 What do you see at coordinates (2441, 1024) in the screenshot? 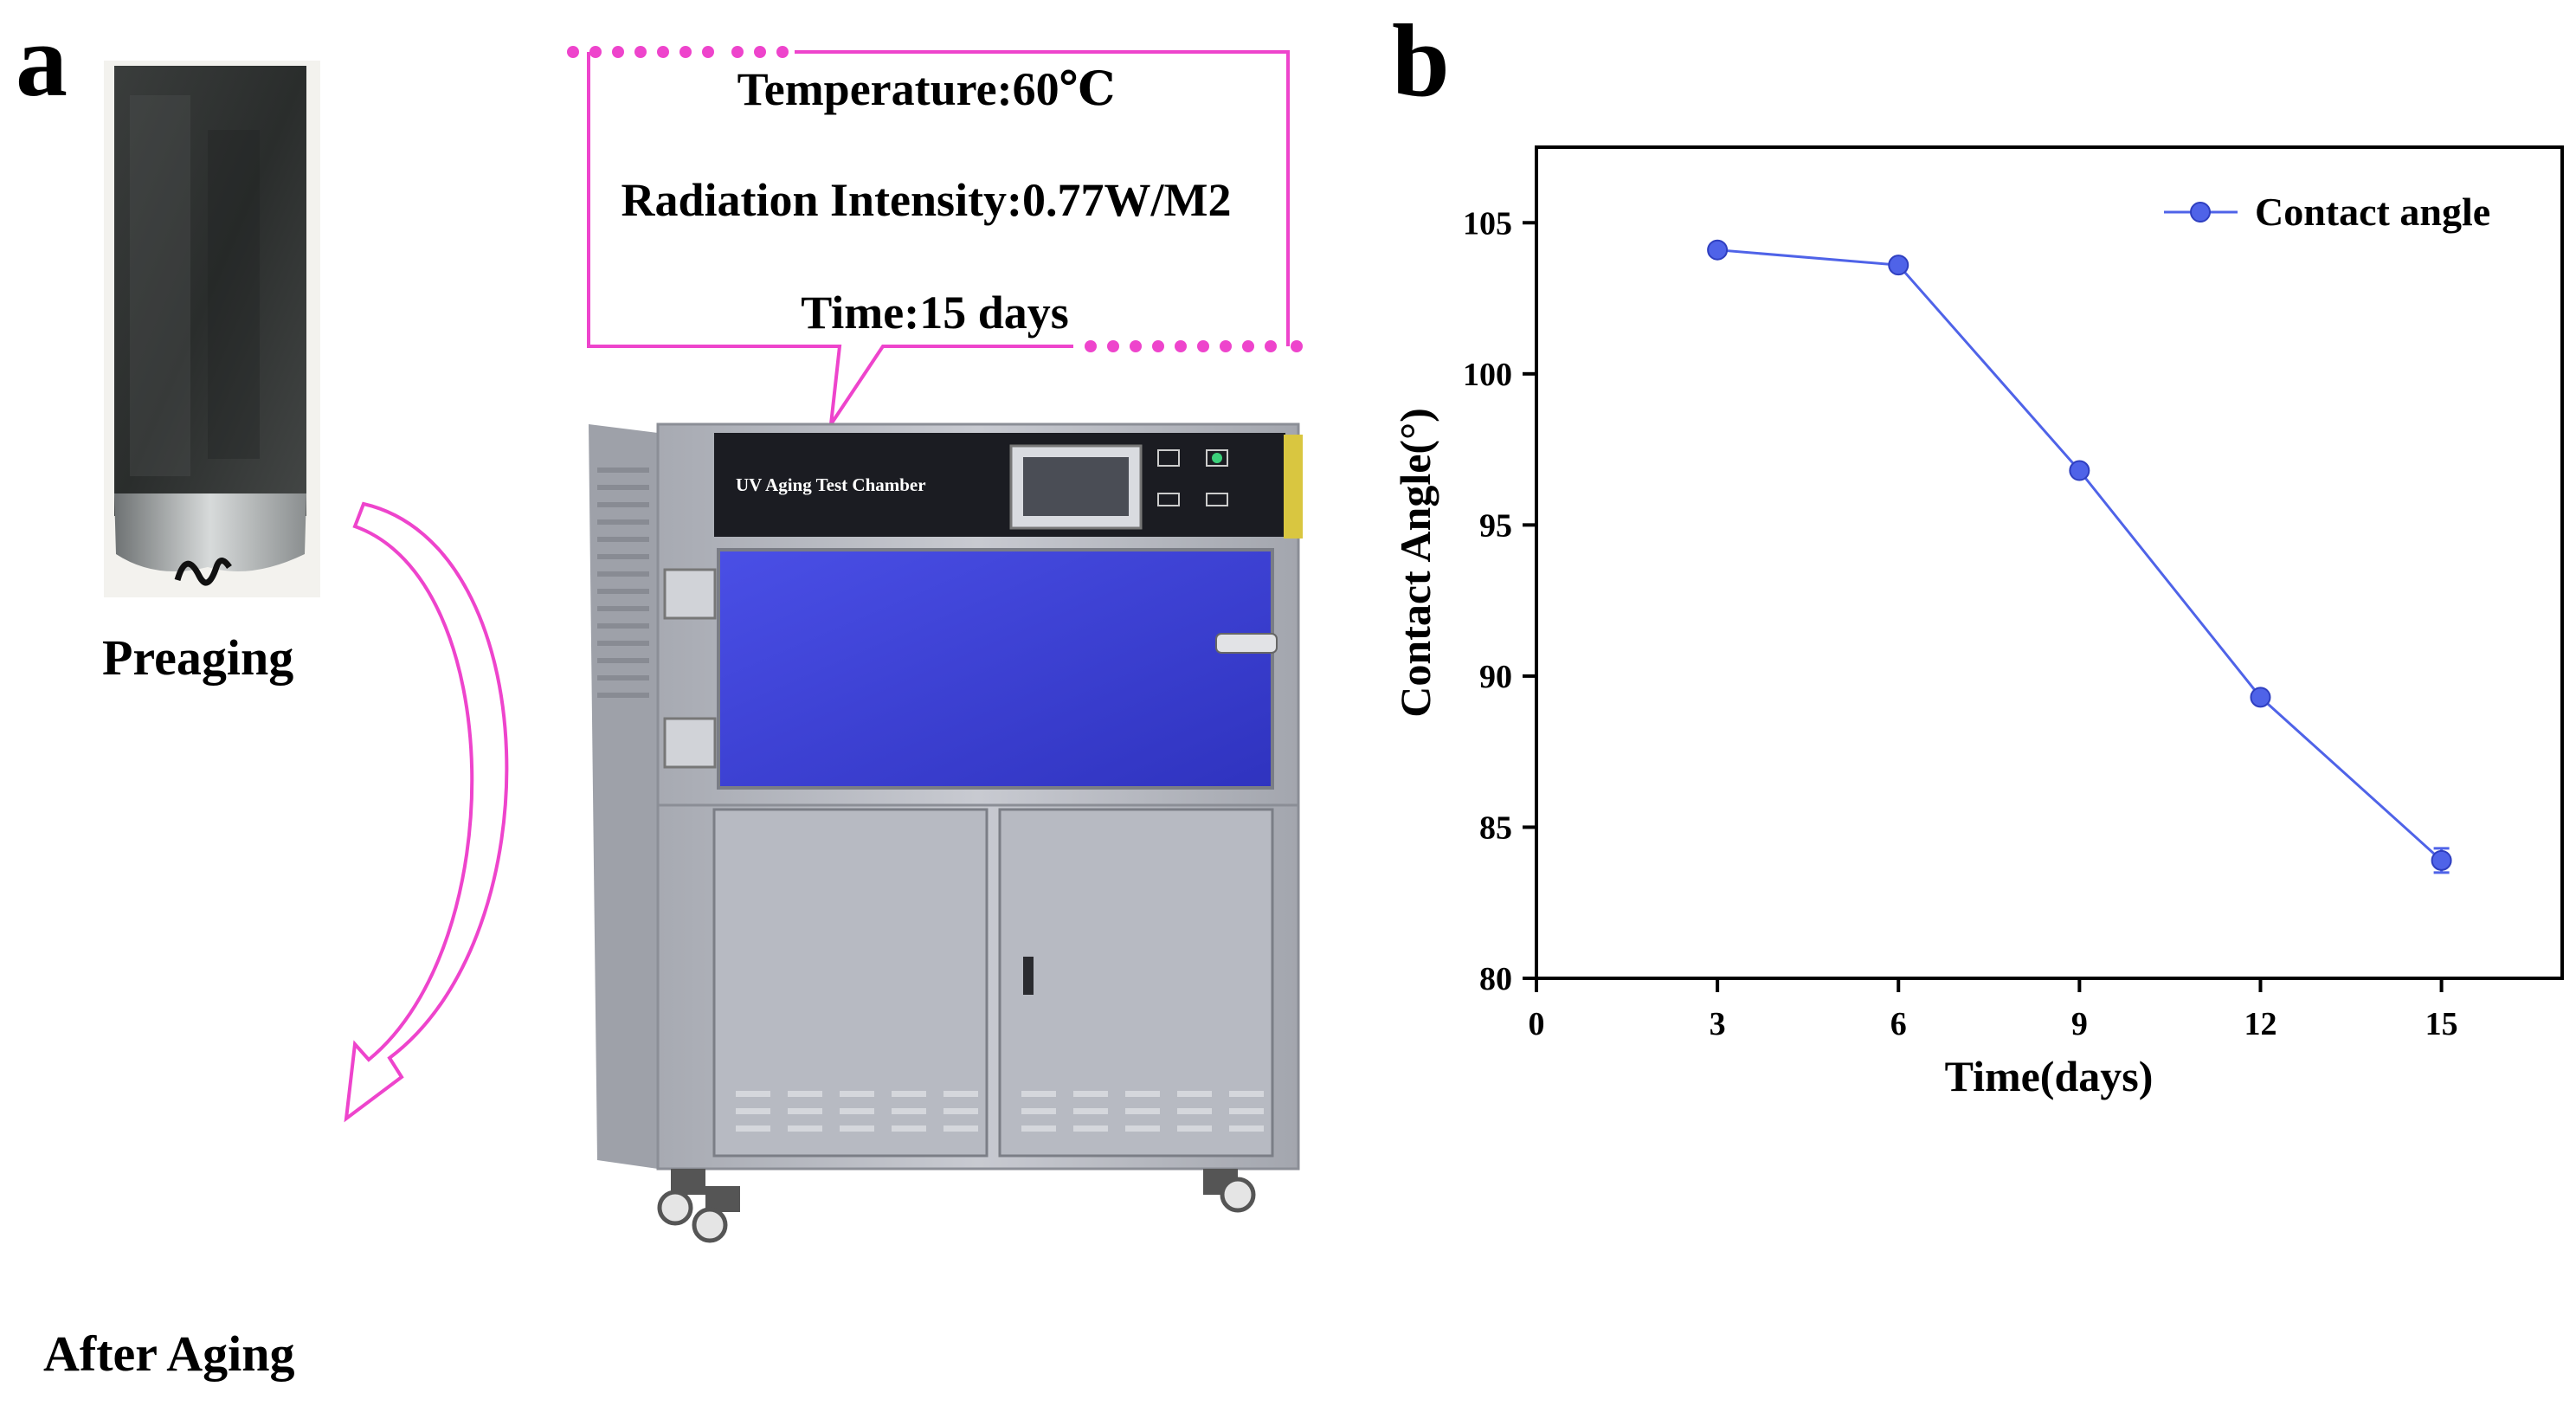
I see `x-tick-label: 15` at bounding box center [2441, 1024].